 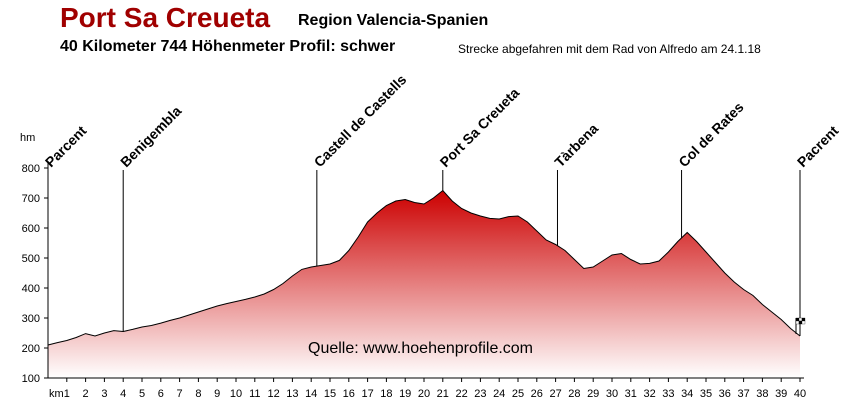 What do you see at coordinates (386, 394) in the screenshot?
I see `x-tick-label: 18` at bounding box center [386, 394].